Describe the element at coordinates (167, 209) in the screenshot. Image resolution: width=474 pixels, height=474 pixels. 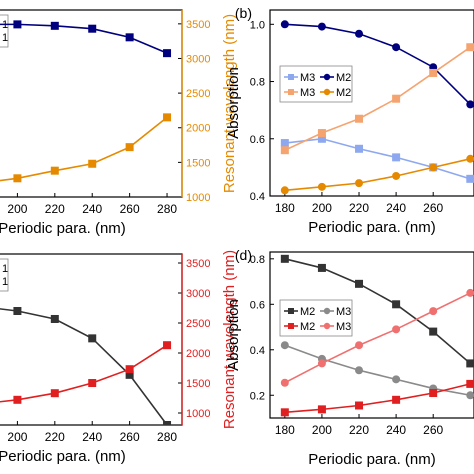
I see `x-tick-label: 280` at that location.